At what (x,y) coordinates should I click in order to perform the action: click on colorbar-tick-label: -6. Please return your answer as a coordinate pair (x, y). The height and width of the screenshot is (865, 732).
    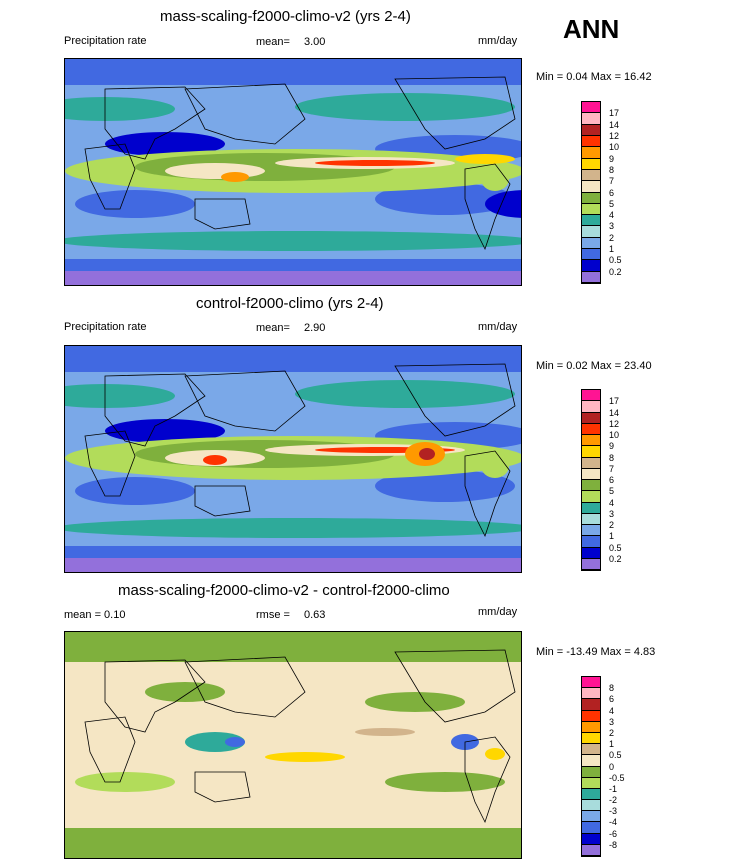
    Looking at the image, I should click on (613, 833).